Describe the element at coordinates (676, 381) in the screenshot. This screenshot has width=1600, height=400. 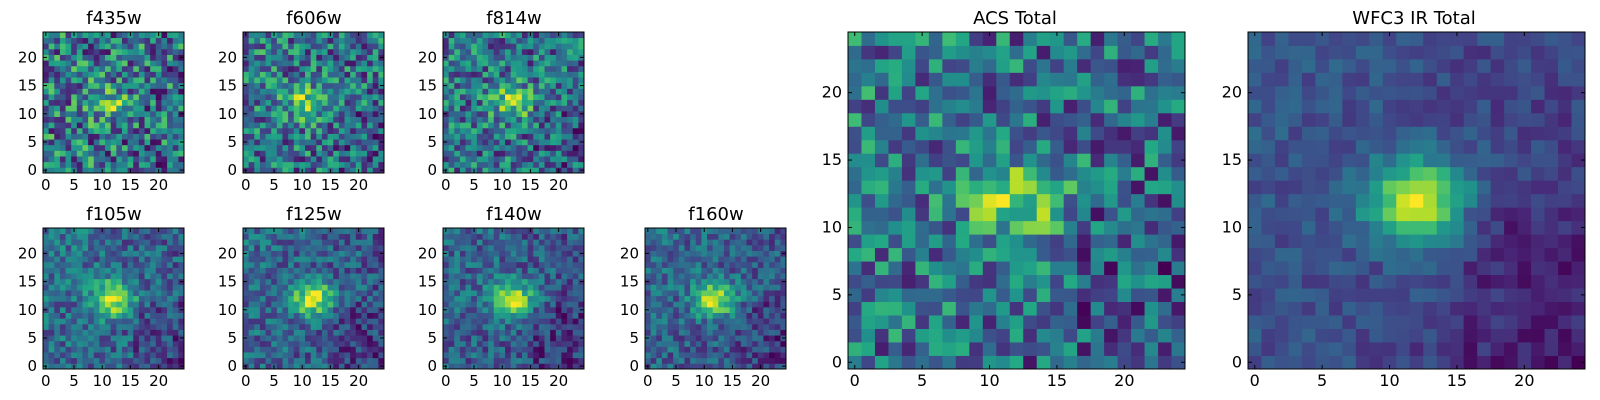
I see `x-tick-label: 5` at that location.